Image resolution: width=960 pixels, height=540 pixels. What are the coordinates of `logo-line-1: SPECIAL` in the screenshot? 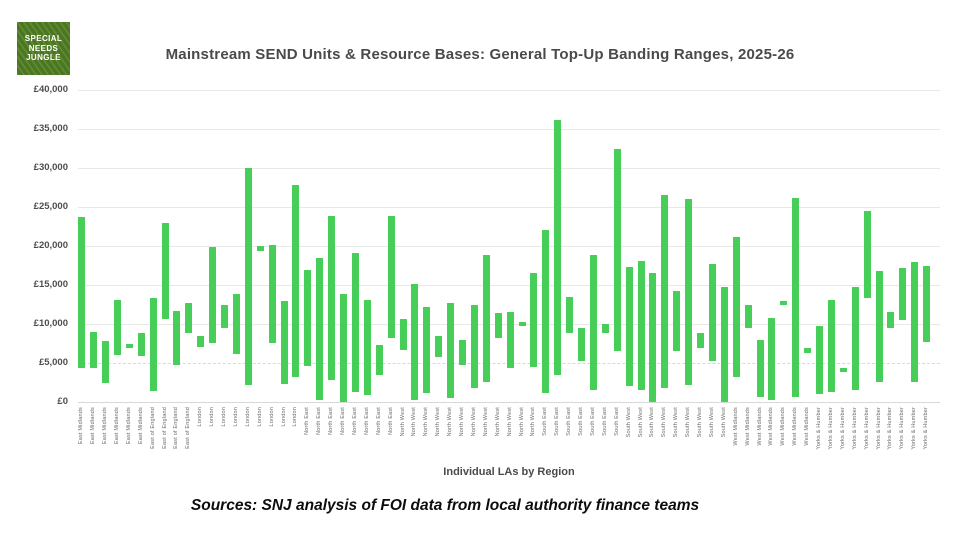 It's located at (43, 39).